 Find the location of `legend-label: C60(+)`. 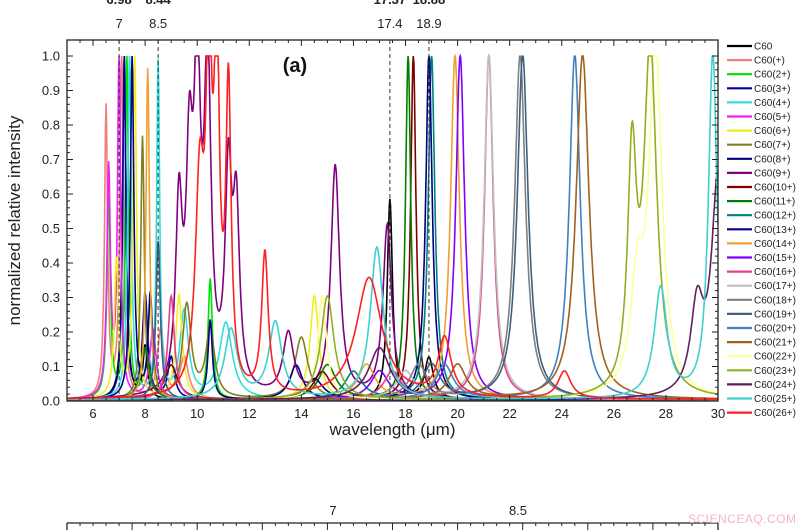

legend-label: C60(+) is located at coordinates (769, 61).